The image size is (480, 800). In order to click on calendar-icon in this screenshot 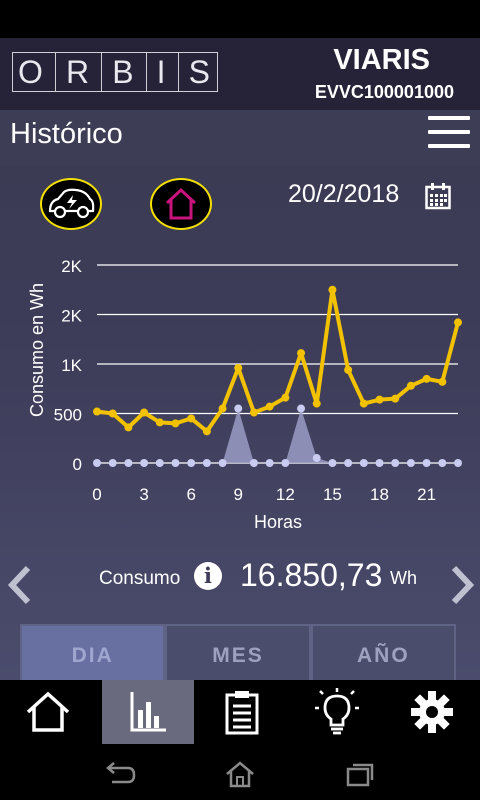, I will do `click(438, 196)`.